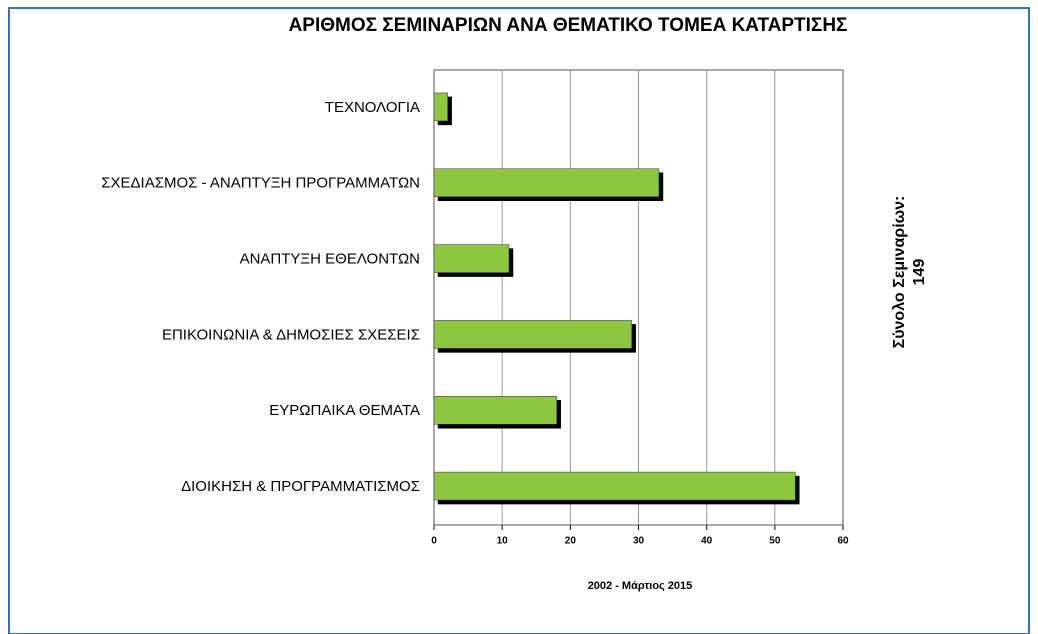  Describe the element at coordinates (571, 541) in the screenshot. I see `x-tick-label: 20` at that location.